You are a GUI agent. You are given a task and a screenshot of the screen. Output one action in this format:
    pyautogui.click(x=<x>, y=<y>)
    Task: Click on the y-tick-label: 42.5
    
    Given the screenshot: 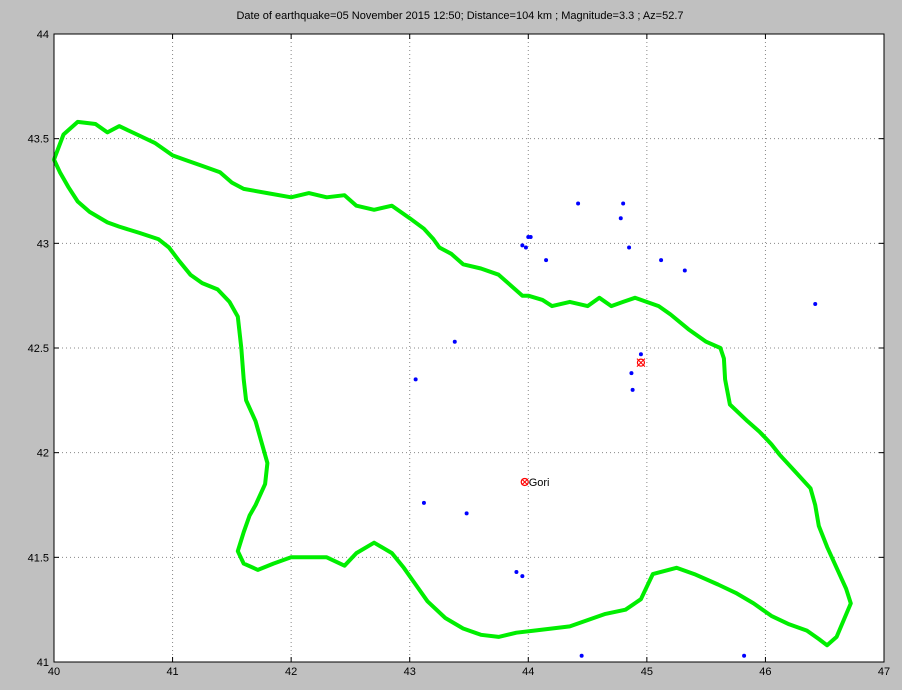 What is the action you would take?
    pyautogui.click(x=38, y=349)
    